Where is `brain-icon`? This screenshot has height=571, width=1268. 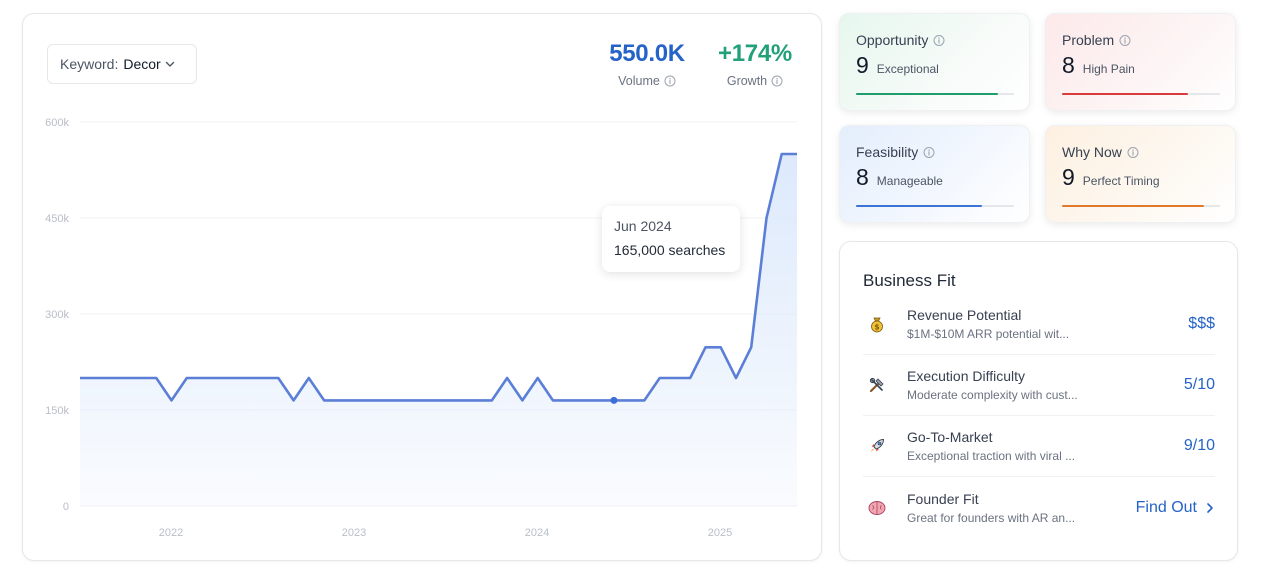
brain-icon is located at coordinates (877, 508).